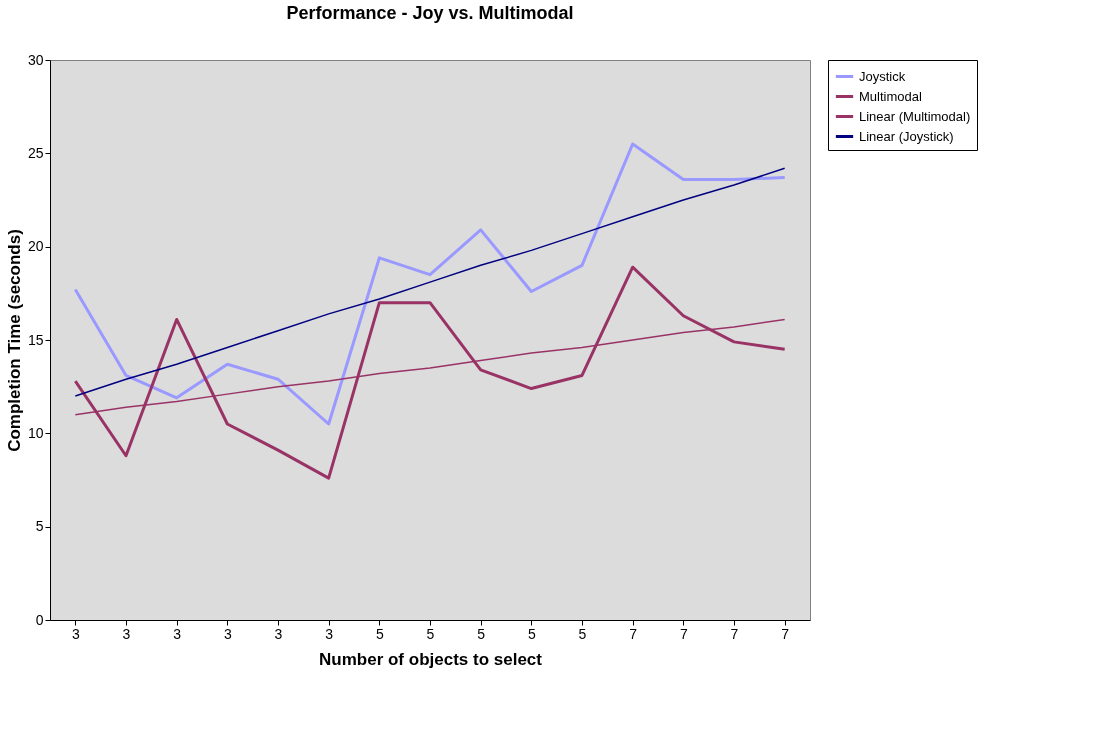 This screenshot has height=738, width=1117. I want to click on y-tick-label: 10, so click(35, 432).